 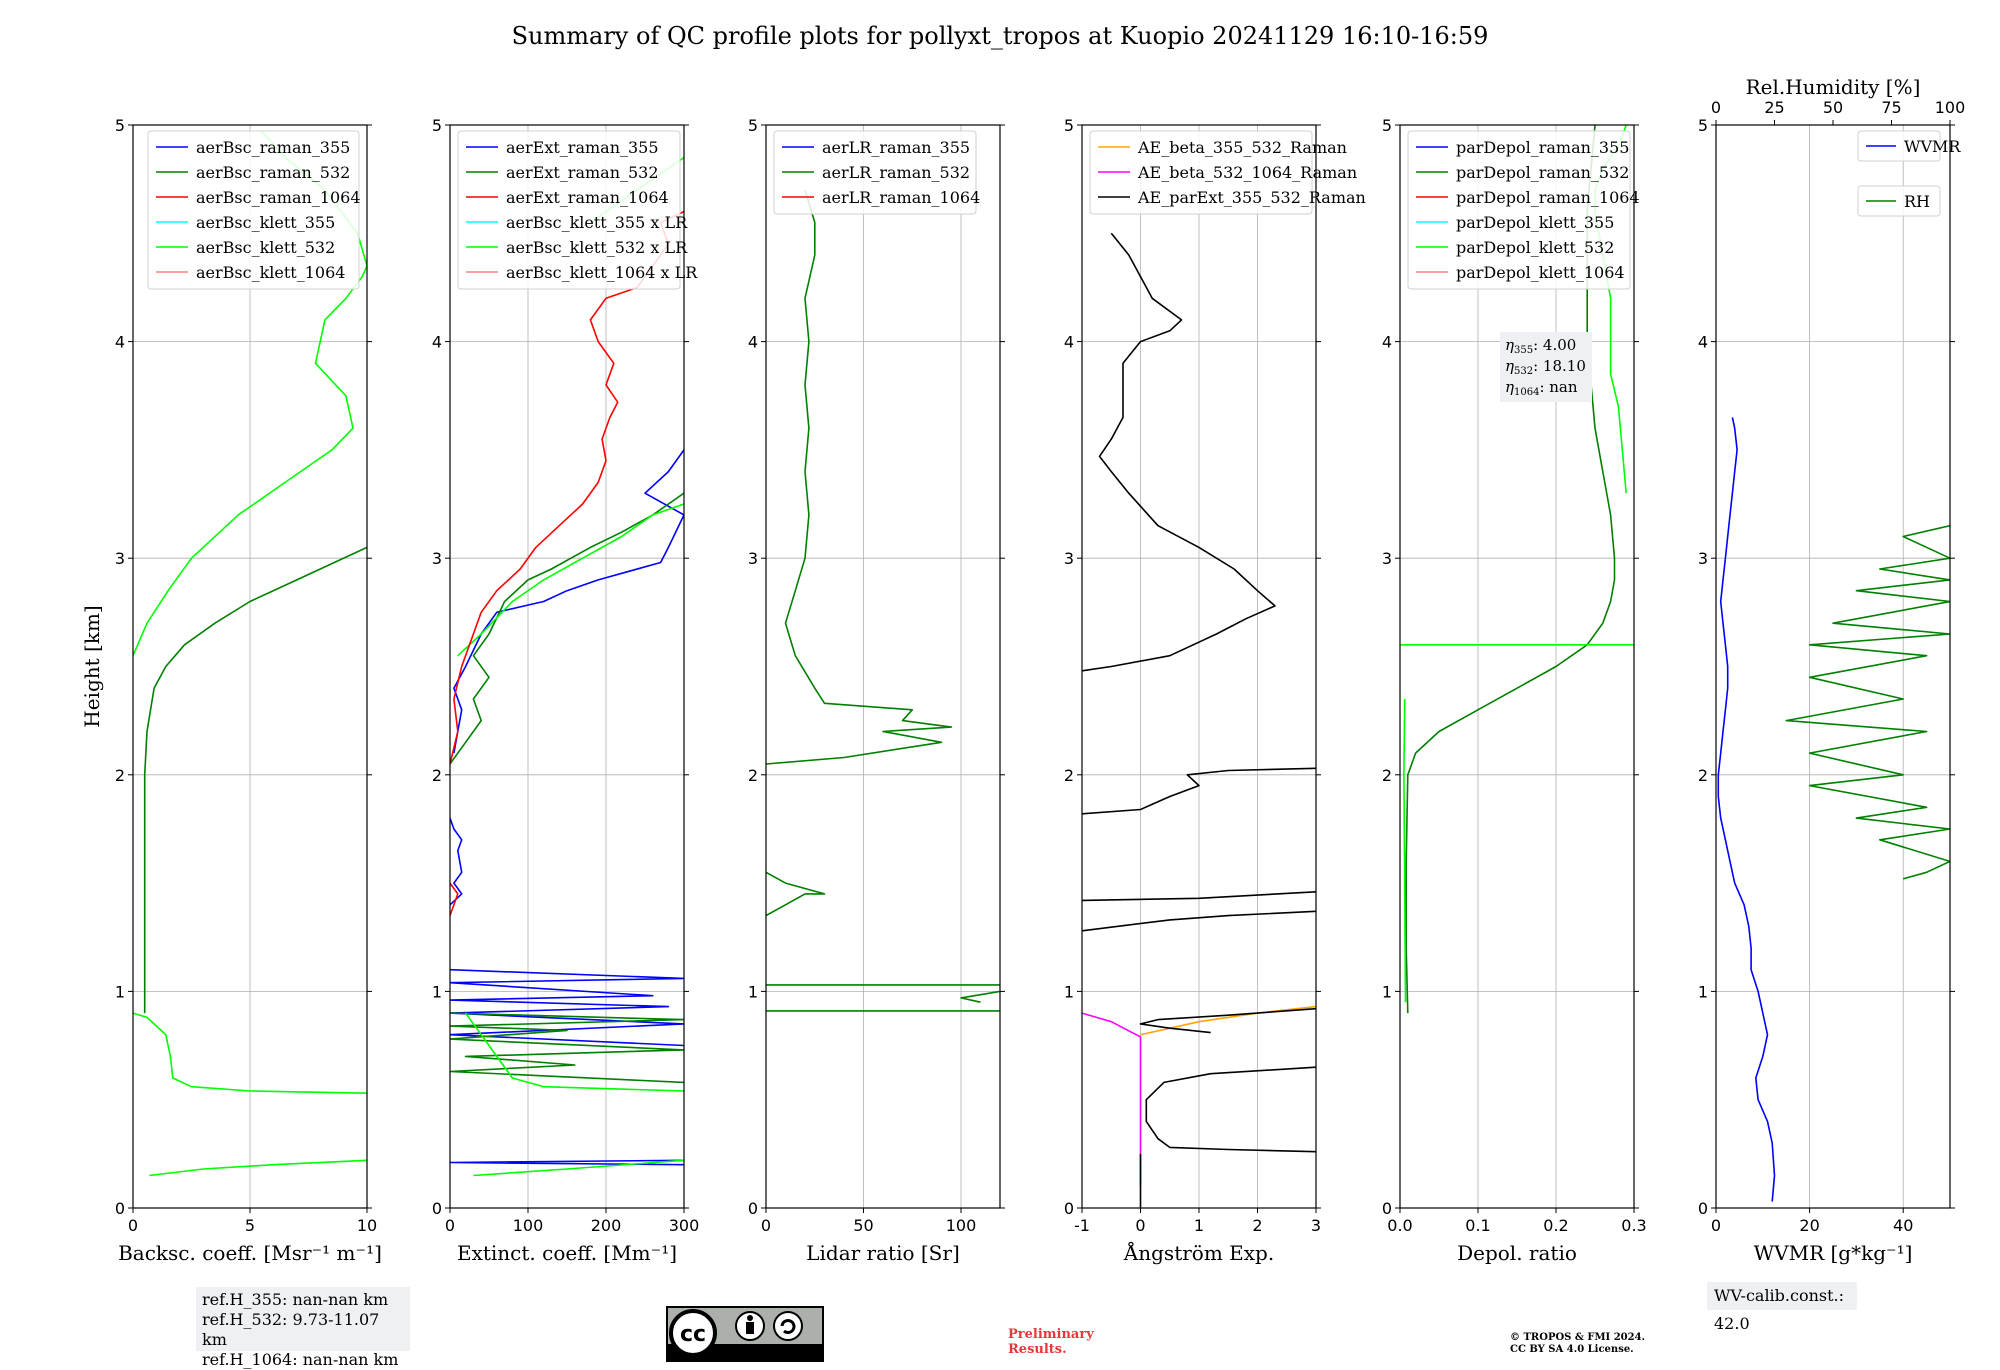 I want to click on y-tick-label: 0, so click(x=753, y=1208).